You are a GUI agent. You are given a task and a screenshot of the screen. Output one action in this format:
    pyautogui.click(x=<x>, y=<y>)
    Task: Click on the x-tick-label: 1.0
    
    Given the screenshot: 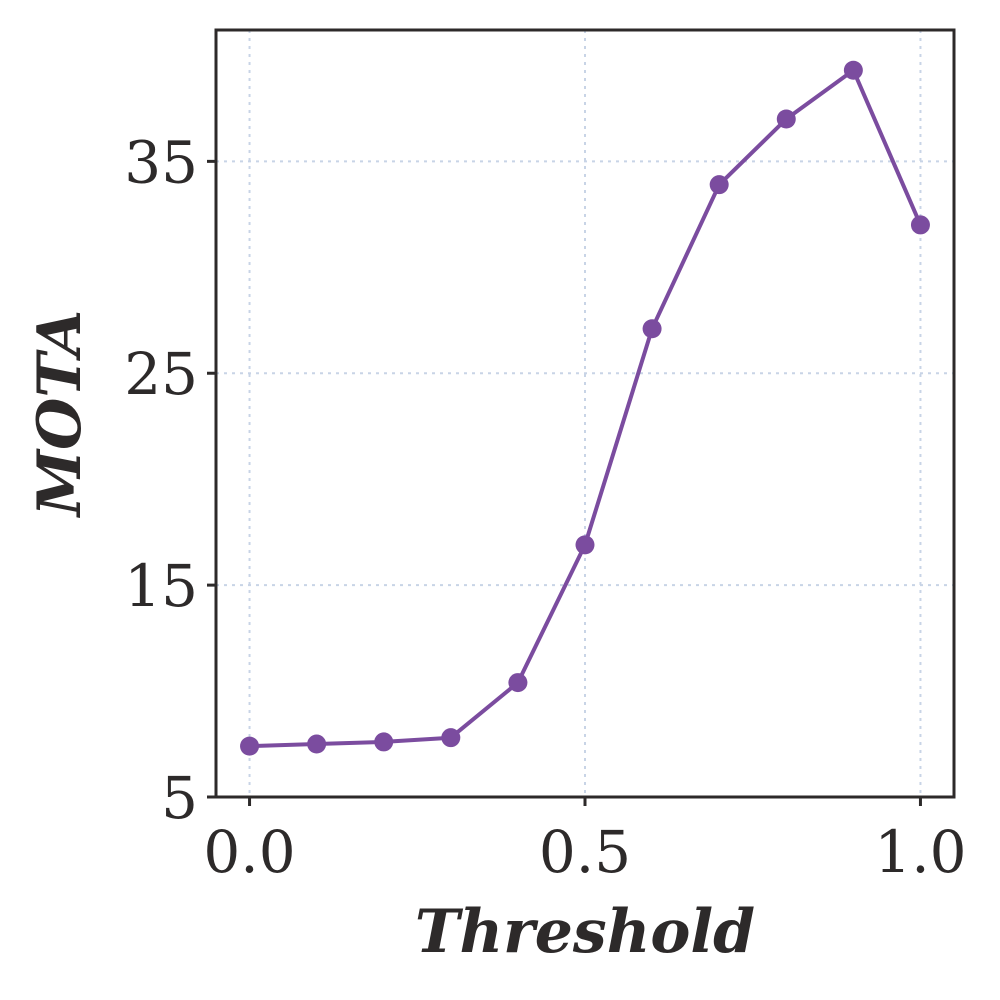 What is the action you would take?
    pyautogui.click(x=920, y=852)
    